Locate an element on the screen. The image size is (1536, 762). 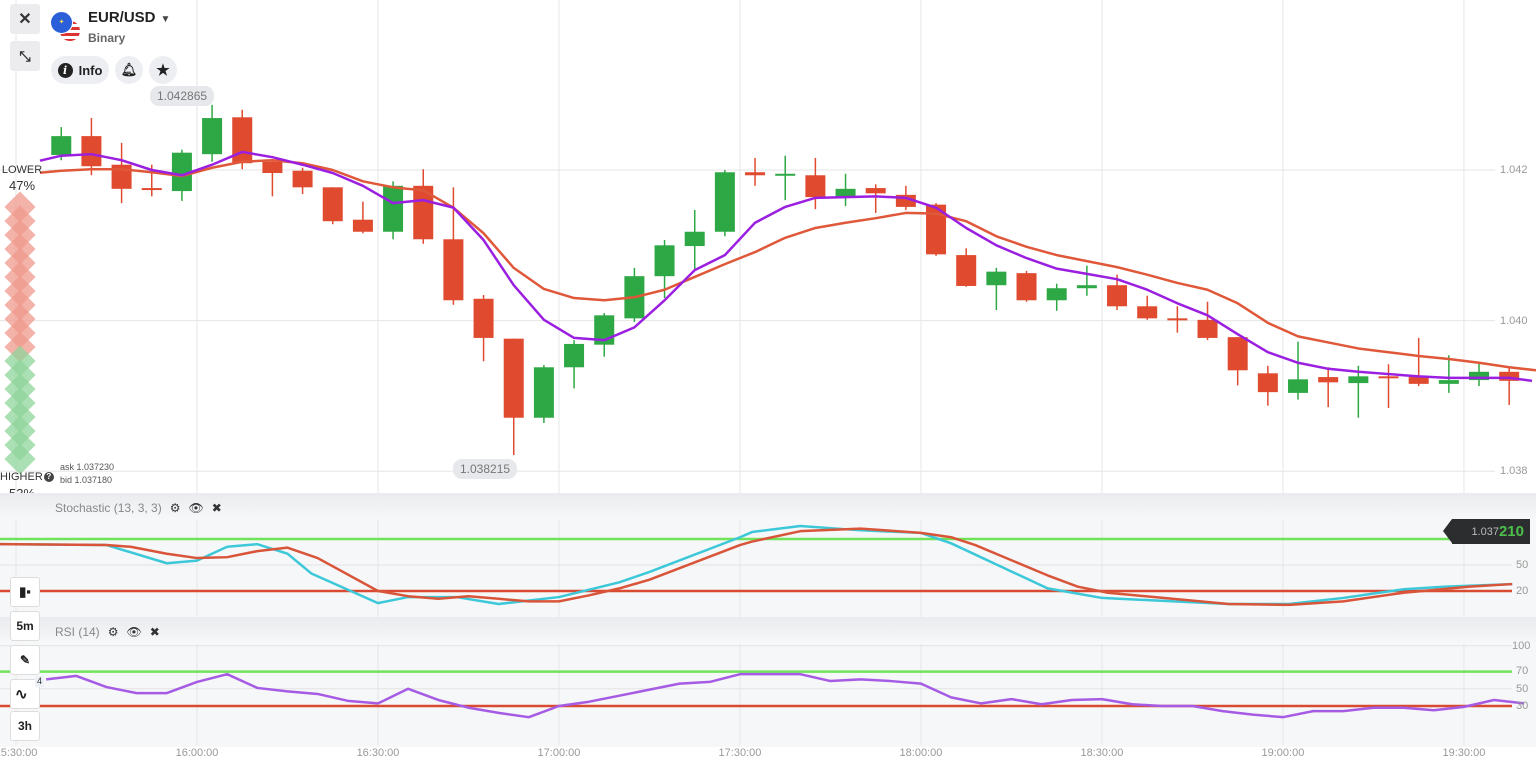
time-tick: 18:30:00 is located at coordinates (1102, 753).